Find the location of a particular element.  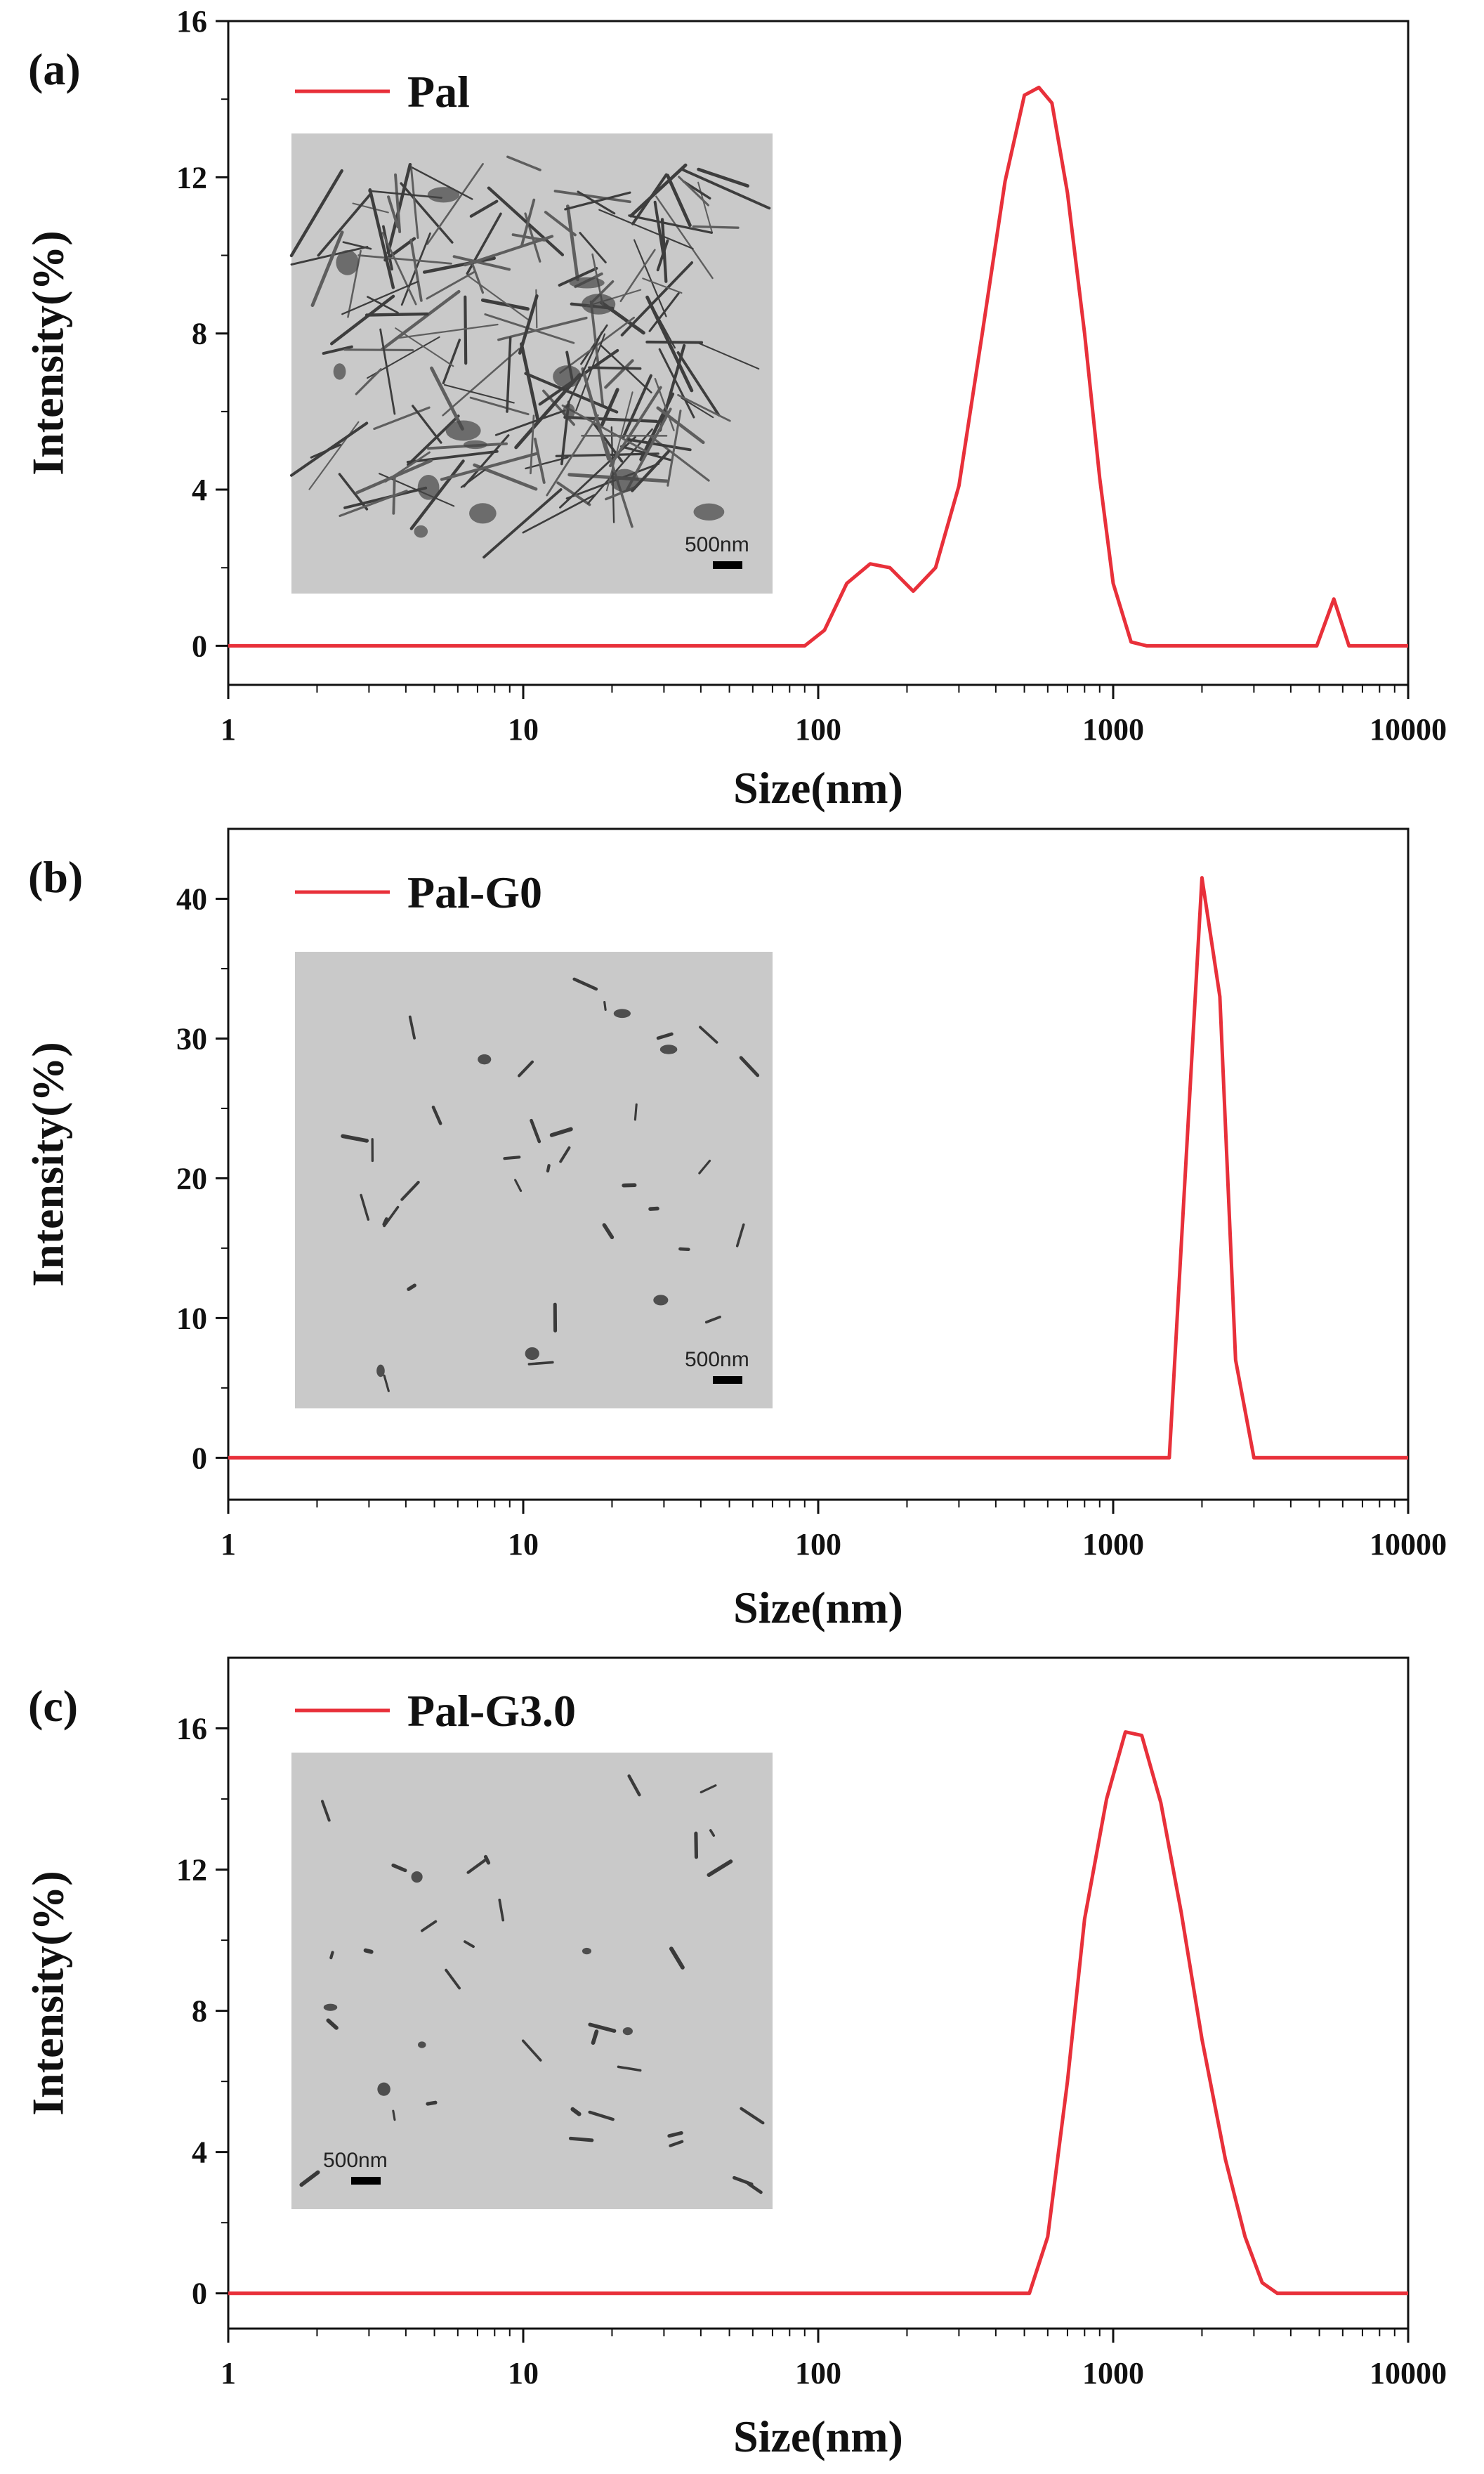

x-tick-label: 1000 is located at coordinates (1113, 1544).